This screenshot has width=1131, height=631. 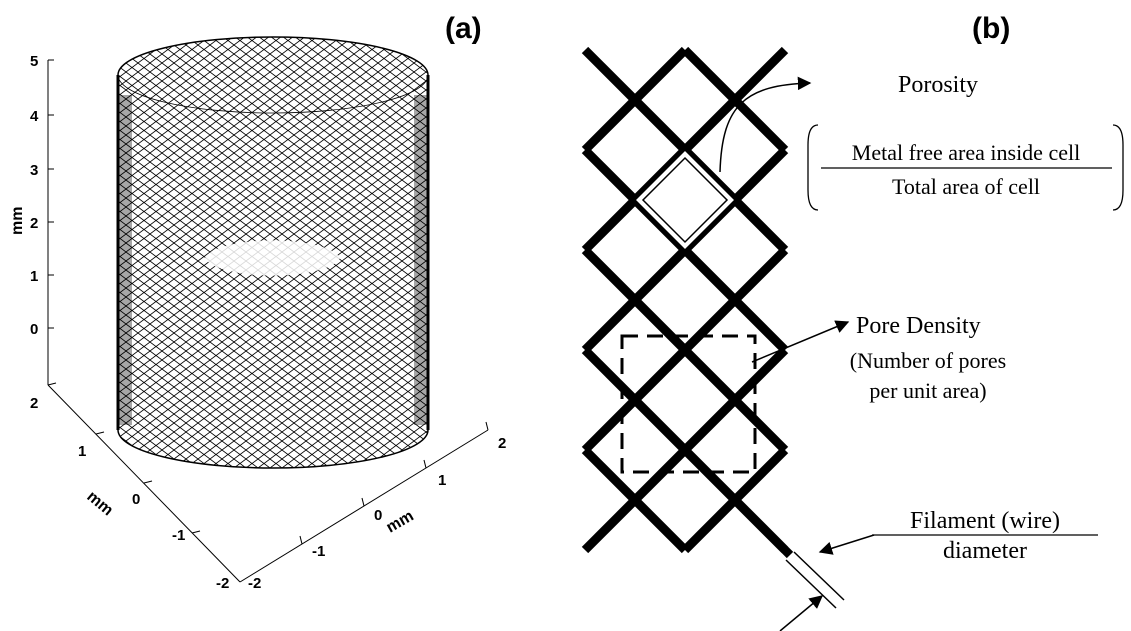 I want to click on z-tick-2: 2, so click(x=34, y=223).